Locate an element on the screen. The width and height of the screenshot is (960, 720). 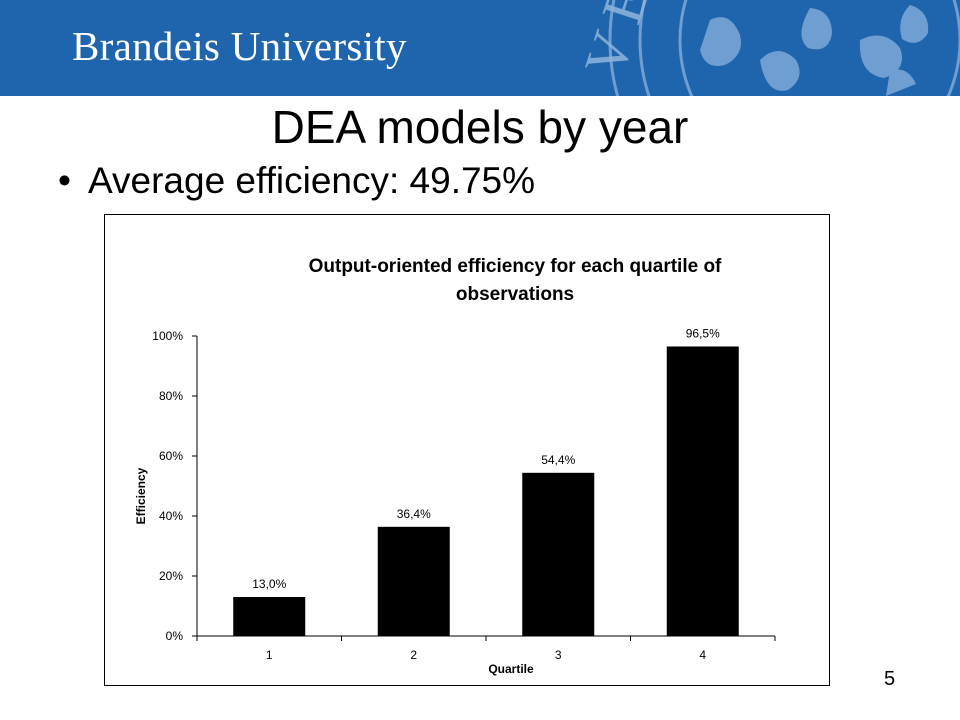
bullet-item: • Average efficiency: 49.75% is located at coordinates (296, 181).